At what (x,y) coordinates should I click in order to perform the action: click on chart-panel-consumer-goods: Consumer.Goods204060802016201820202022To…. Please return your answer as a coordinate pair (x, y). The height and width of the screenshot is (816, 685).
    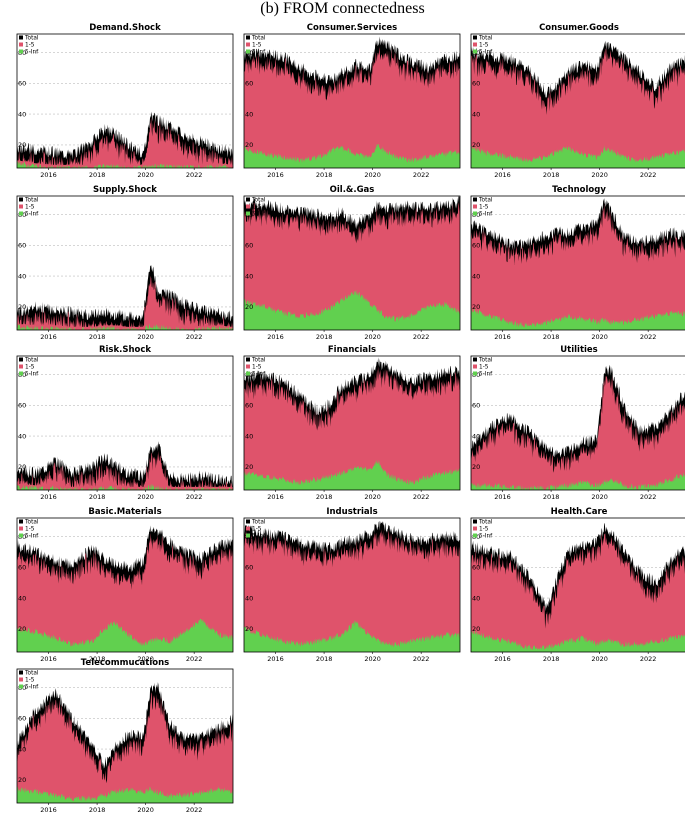
    Looking at the image, I should click on (572, 100).